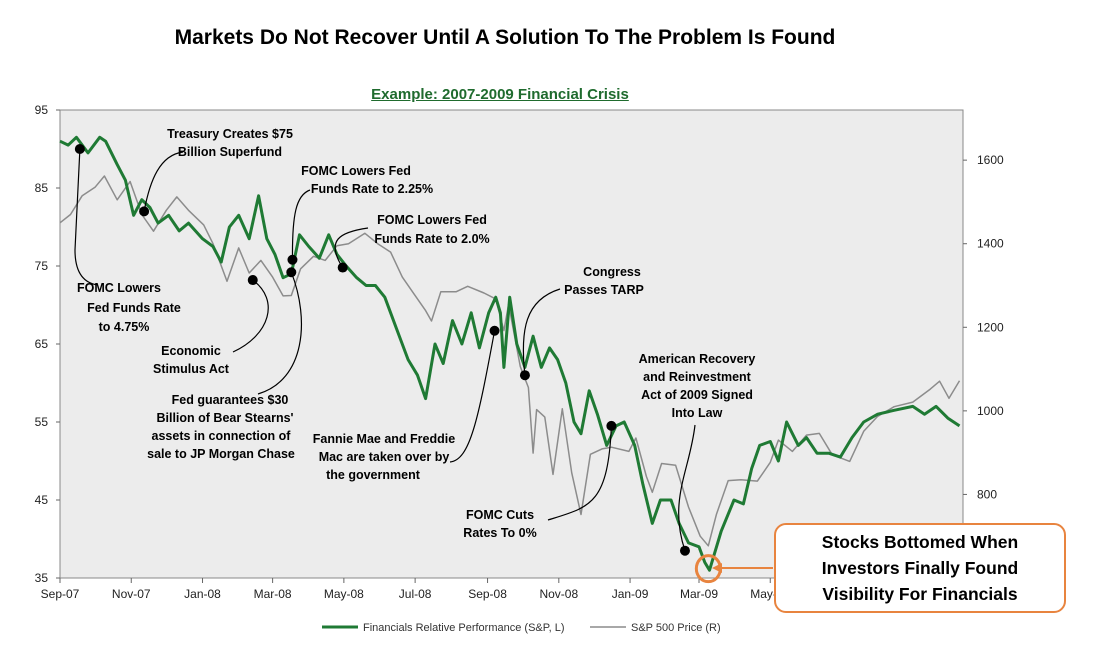 The image size is (1100, 651). I want to click on x-tick-label: May-08, so click(344, 594).